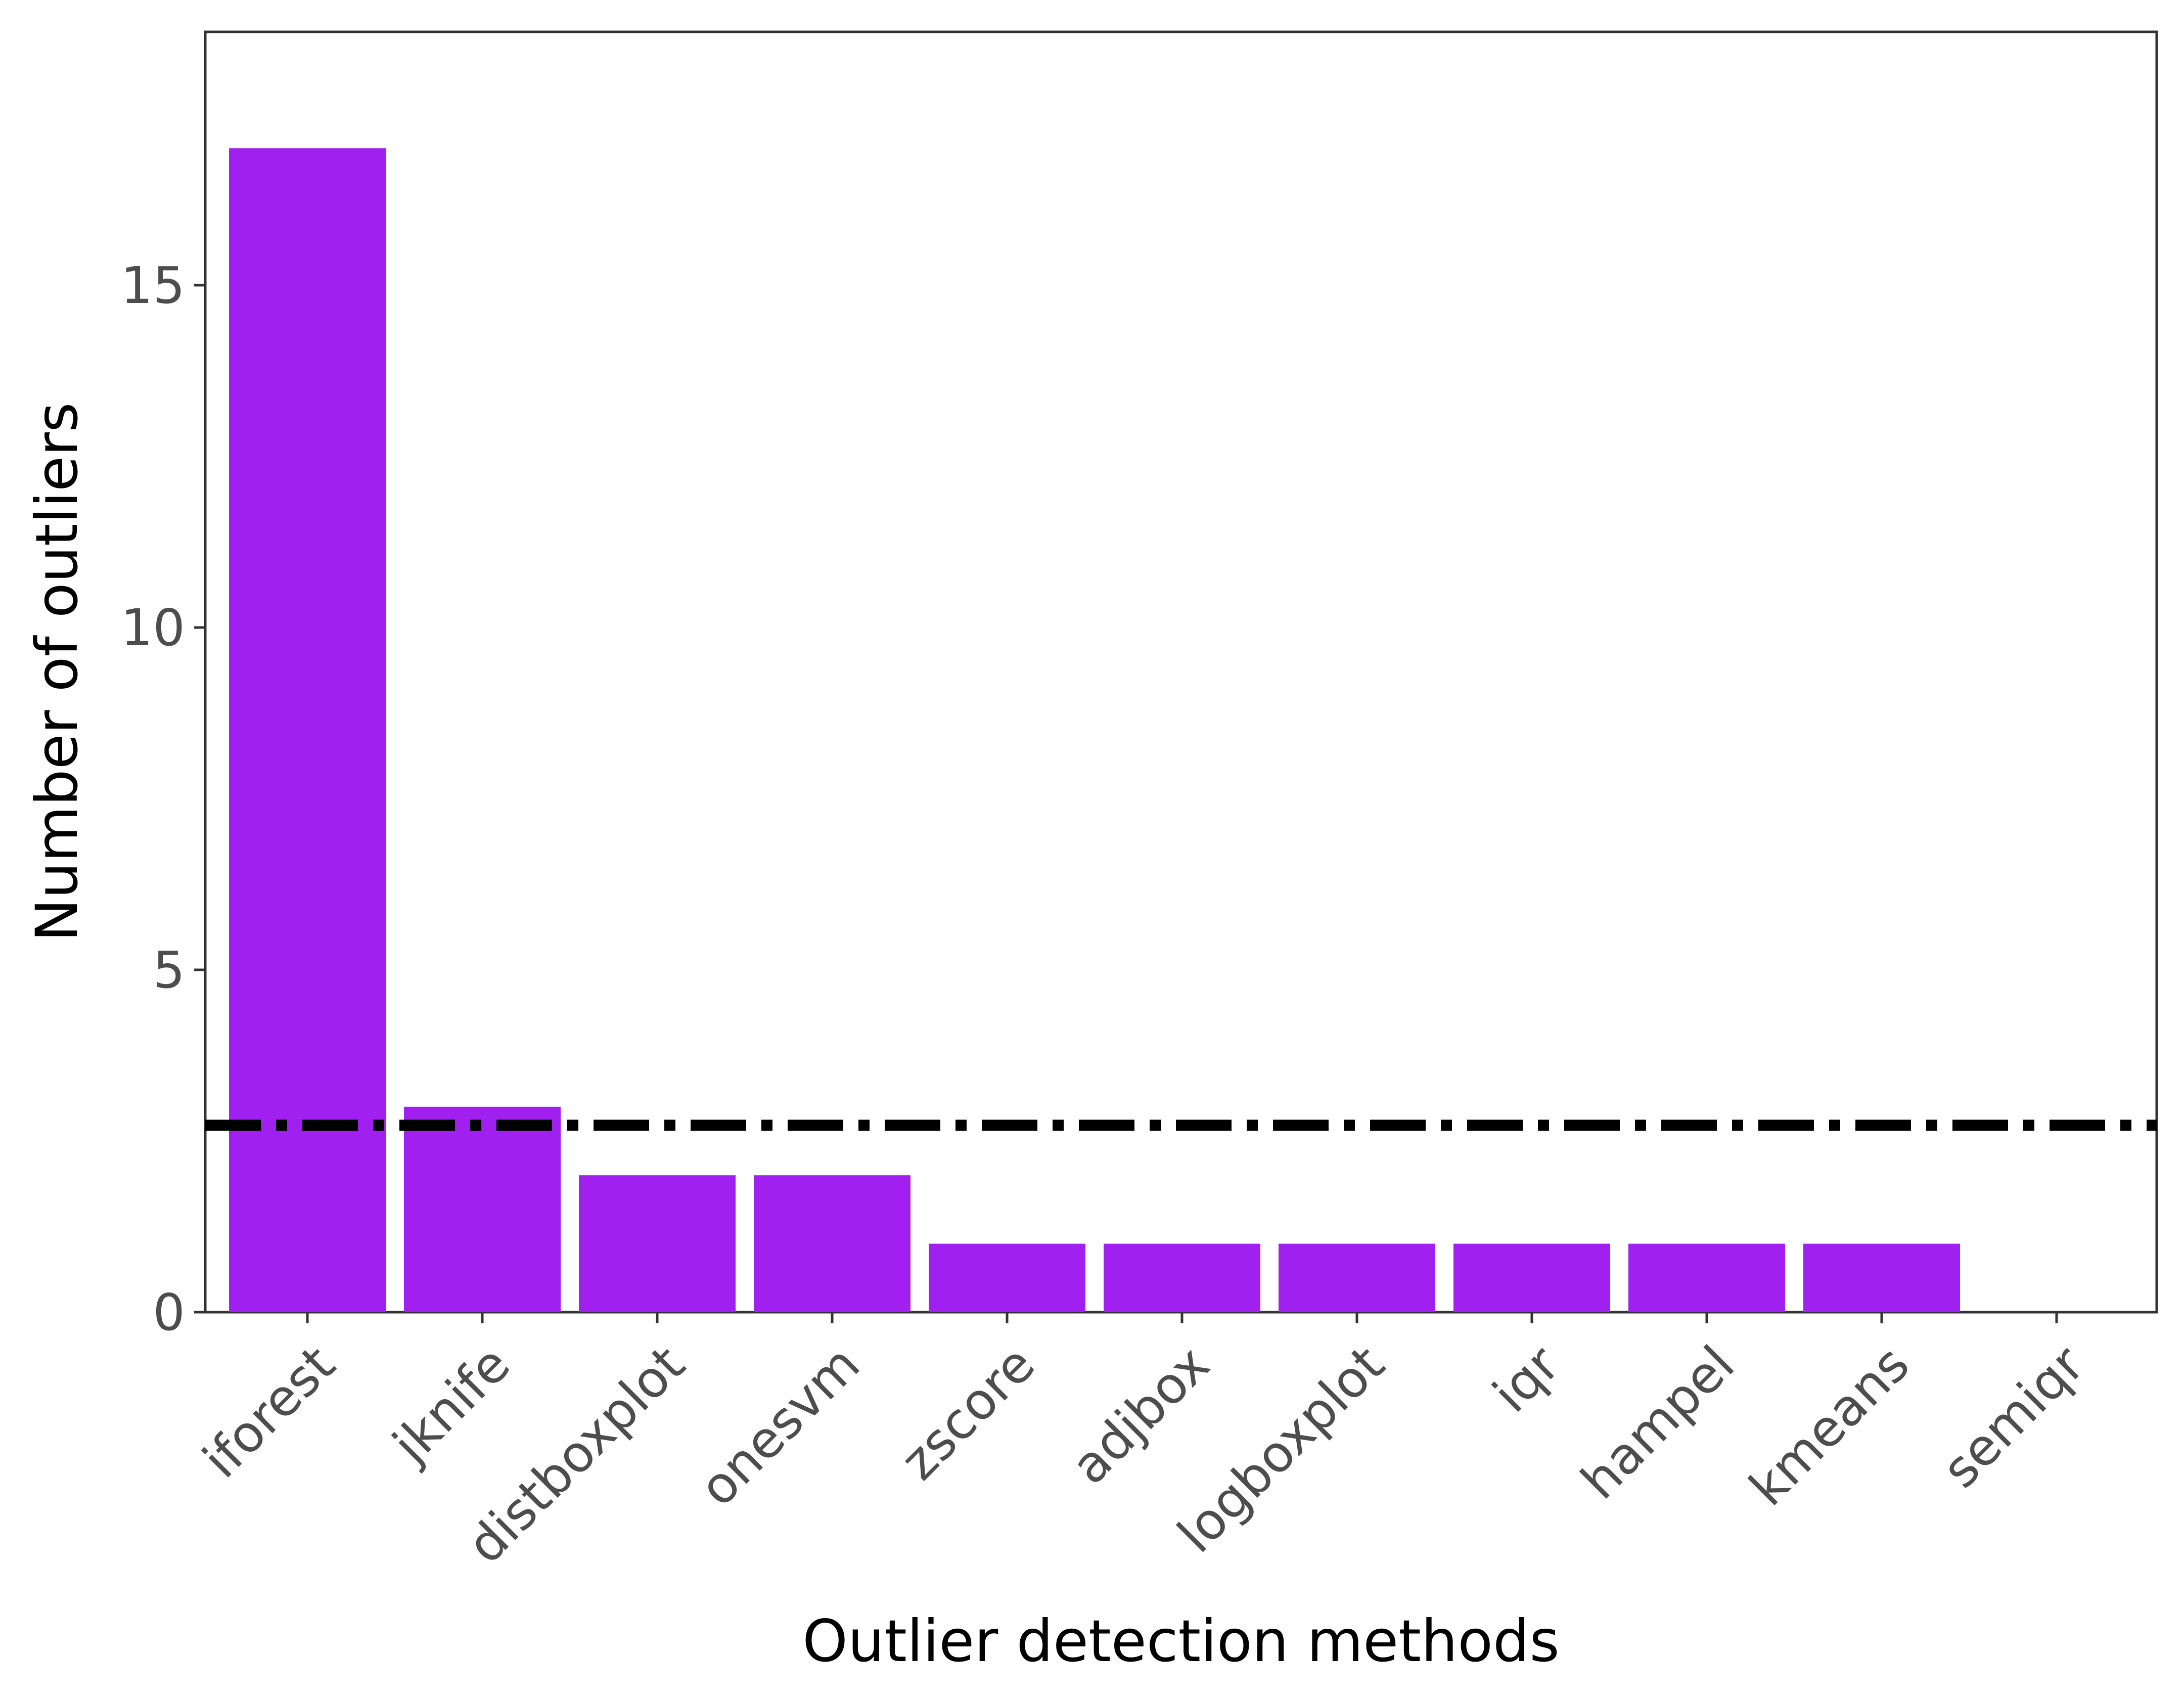 The width and height of the screenshot is (2184, 1699). What do you see at coordinates (482, 1209) in the screenshot?
I see `bar-jknife` at bounding box center [482, 1209].